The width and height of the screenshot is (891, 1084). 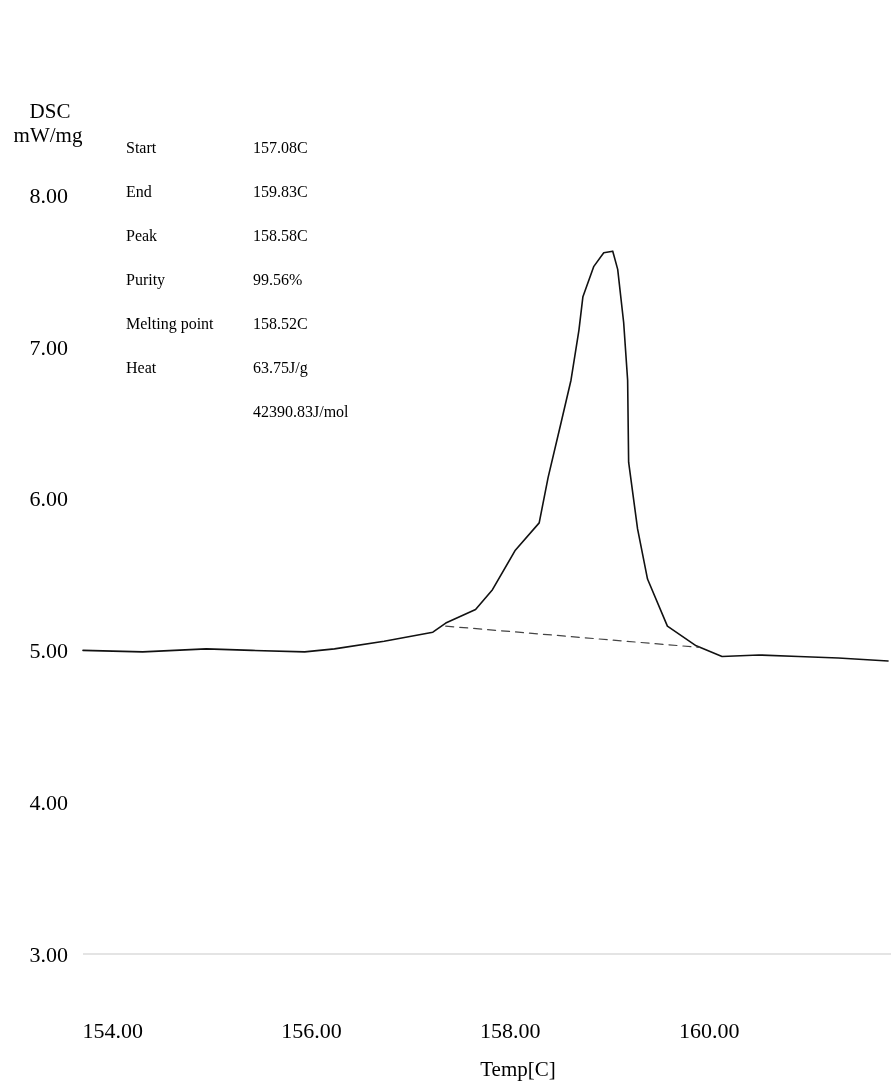 What do you see at coordinates (311, 1030) in the screenshot?
I see `x-tick-label: 156.00` at bounding box center [311, 1030].